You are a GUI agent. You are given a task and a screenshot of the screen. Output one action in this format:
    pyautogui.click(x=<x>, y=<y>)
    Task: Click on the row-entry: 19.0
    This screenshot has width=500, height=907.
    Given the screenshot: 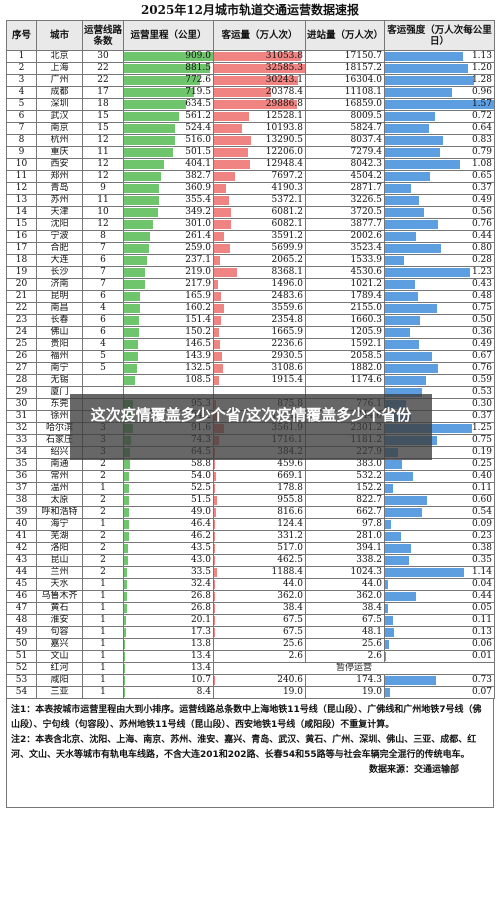 What is the action you would take?
    pyautogui.click(x=345, y=692)
    